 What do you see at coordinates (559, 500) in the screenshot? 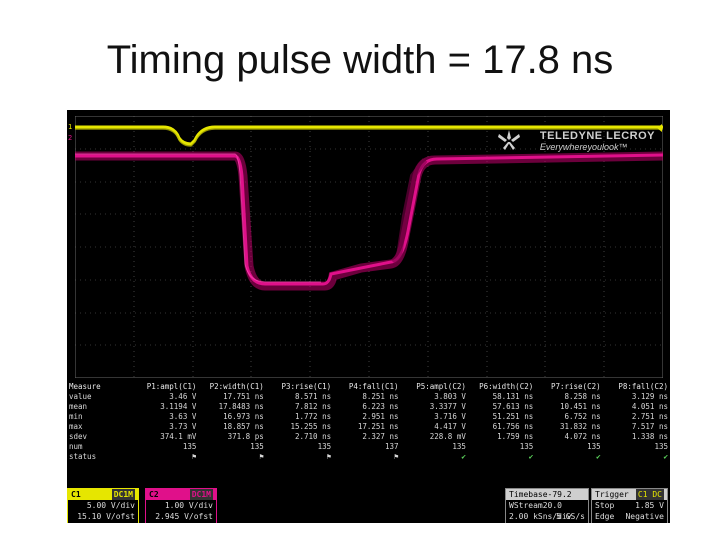
I see `timebase-delay: -79.2 ns` at bounding box center [559, 500].